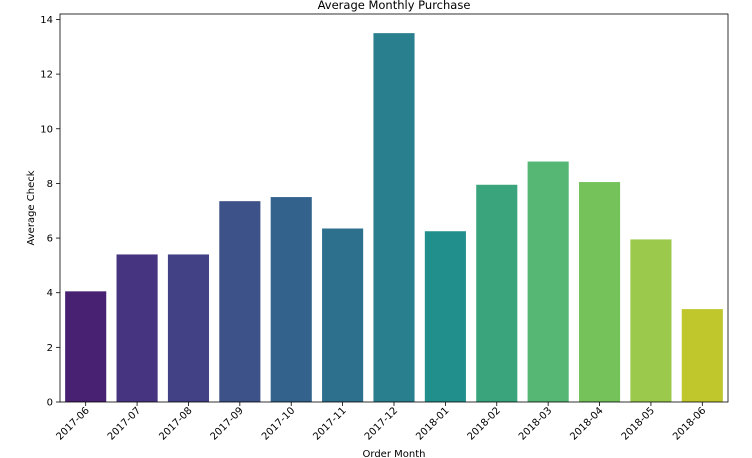  What do you see at coordinates (50, 184) in the screenshot?
I see `y-tick-label: 8` at bounding box center [50, 184].